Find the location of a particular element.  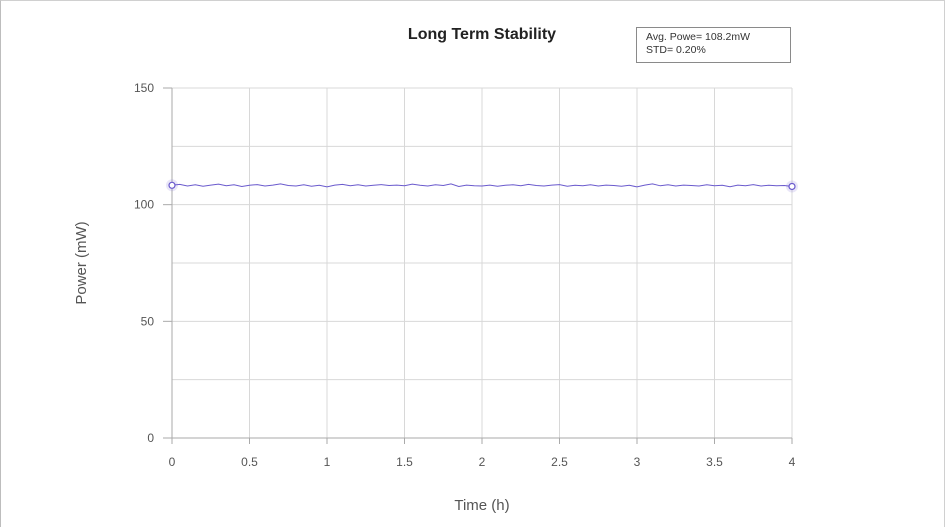

x-axis-title: Time (h) is located at coordinates (481, 505).